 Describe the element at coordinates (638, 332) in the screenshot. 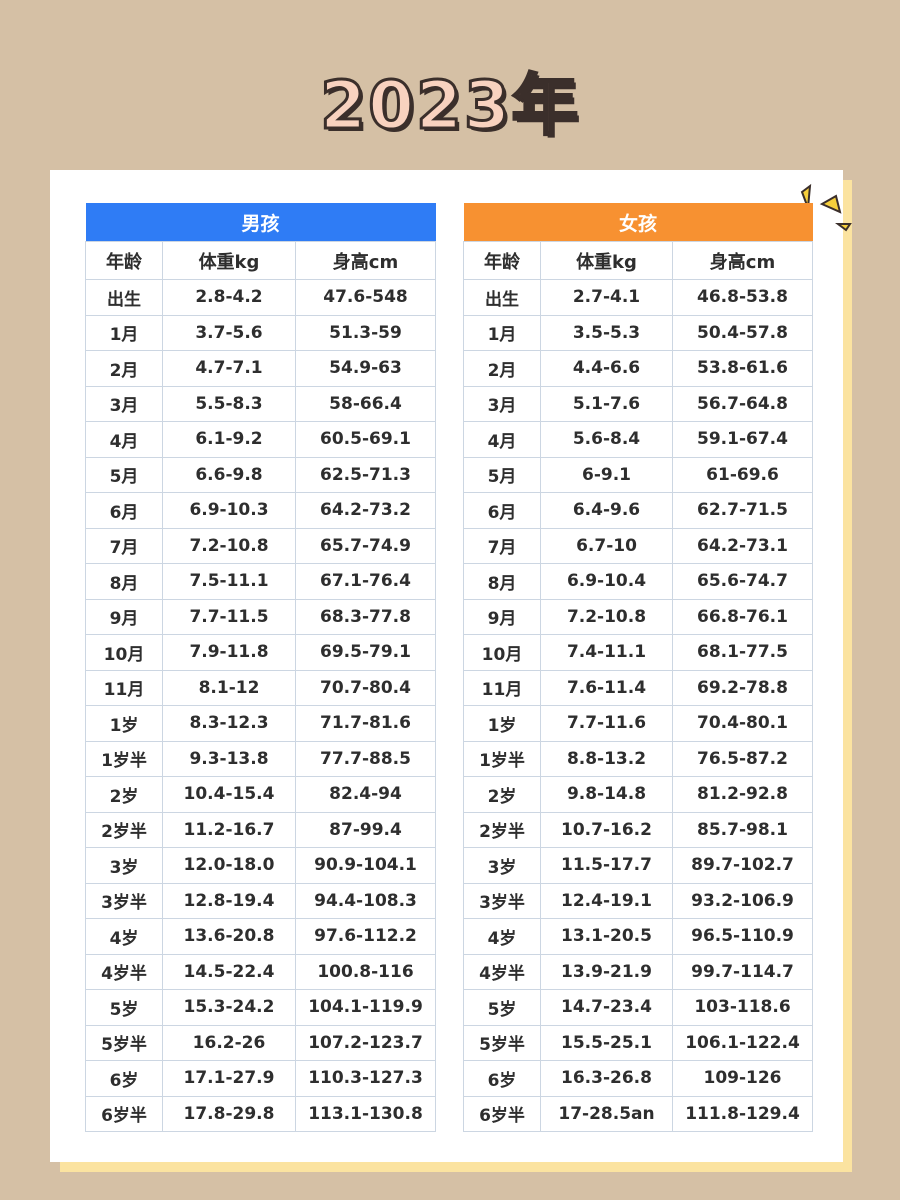

I see `table-row: 1月 3.5-5.3 50.4-57.8` at that location.